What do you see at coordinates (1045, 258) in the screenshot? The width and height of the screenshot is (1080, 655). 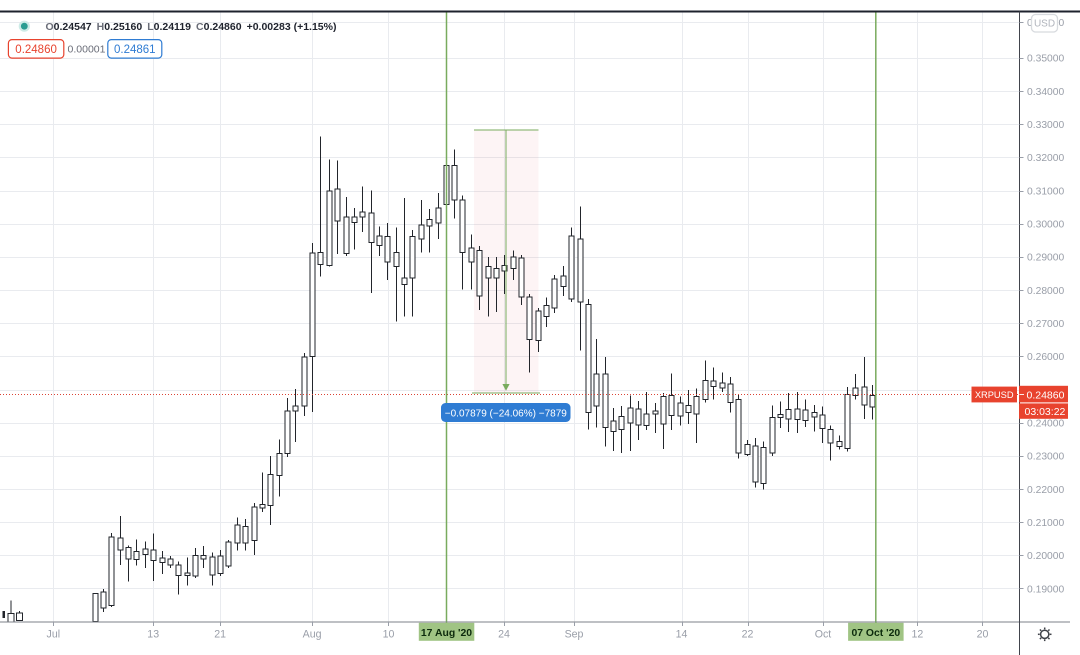 I see `svg-text: 0.29000` at bounding box center [1045, 258].